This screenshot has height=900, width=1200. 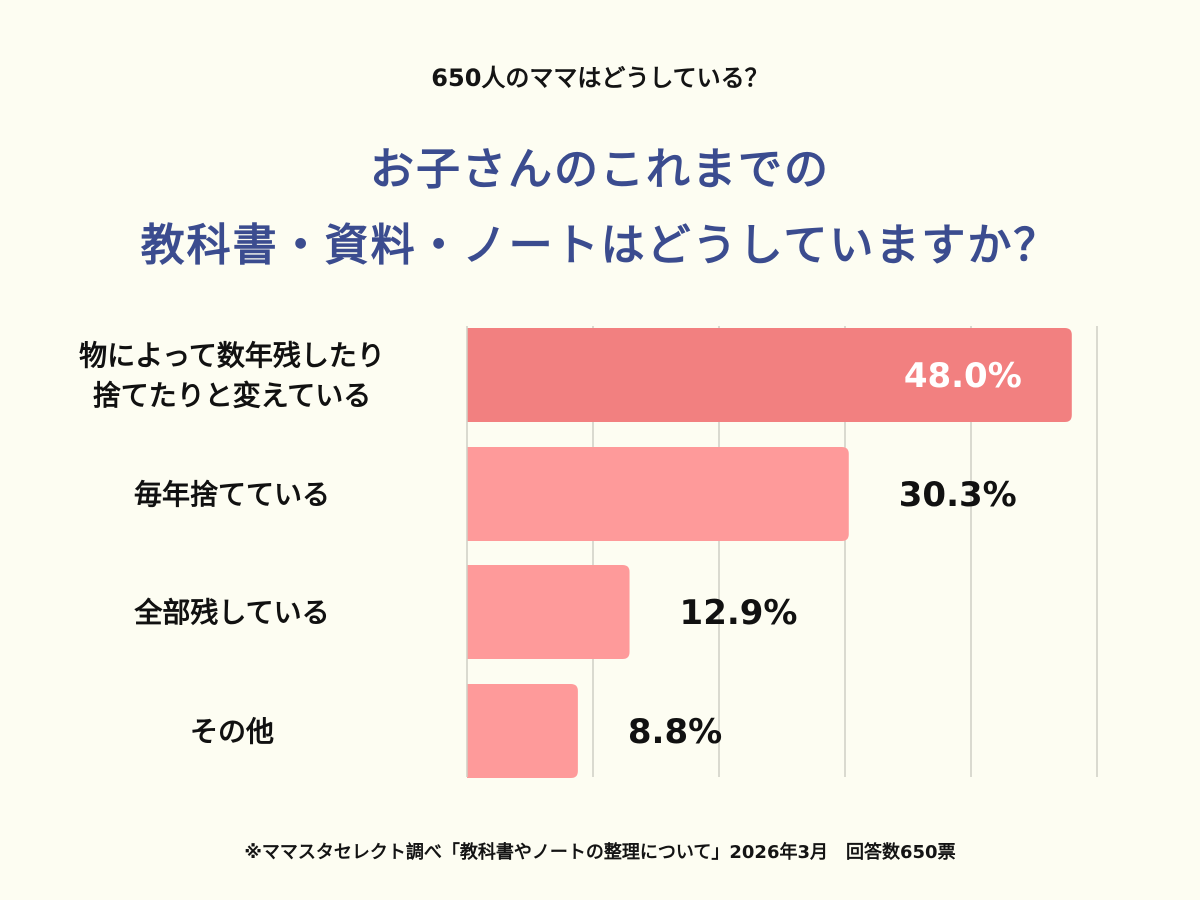 What do you see at coordinates (675, 732) in the screenshot?
I see `value-label: 8.8%` at bounding box center [675, 732].